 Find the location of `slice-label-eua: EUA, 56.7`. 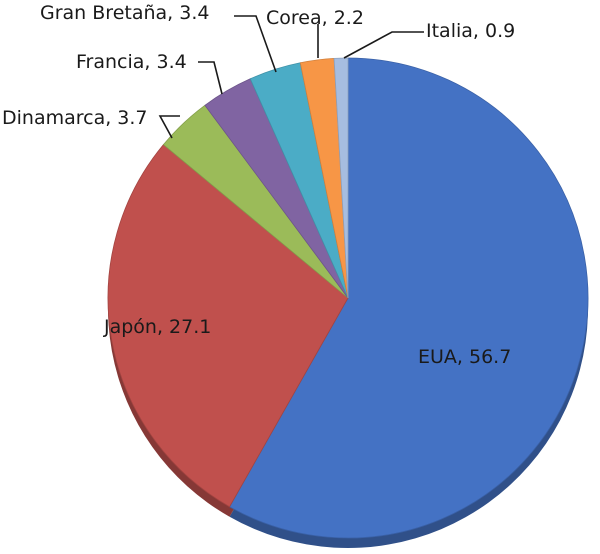

slice-label-eua: EUA, 56.7 is located at coordinates (464, 357).